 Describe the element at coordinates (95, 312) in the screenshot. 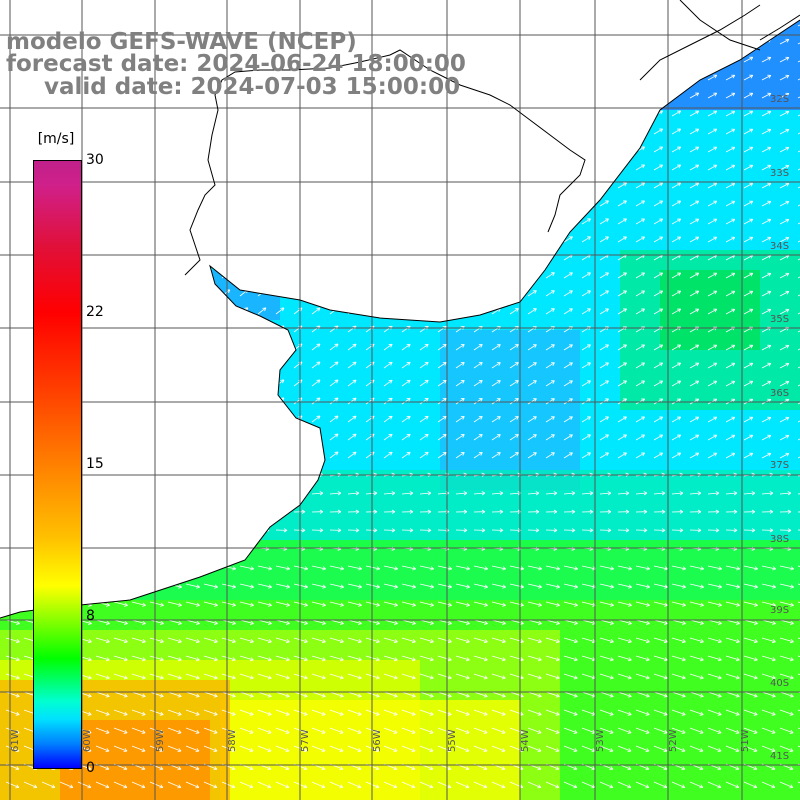

I see `colorbar-tick: 22` at that location.